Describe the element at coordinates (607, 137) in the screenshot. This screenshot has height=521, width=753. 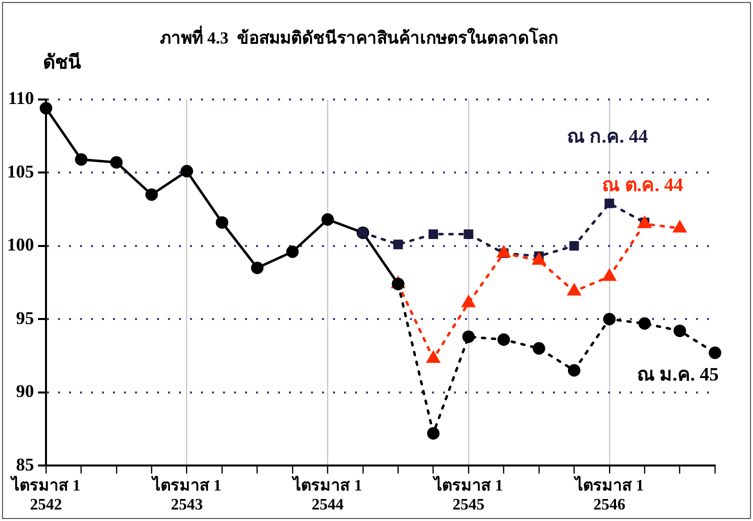
I see `text: ณ ก.ค. 44` at that location.